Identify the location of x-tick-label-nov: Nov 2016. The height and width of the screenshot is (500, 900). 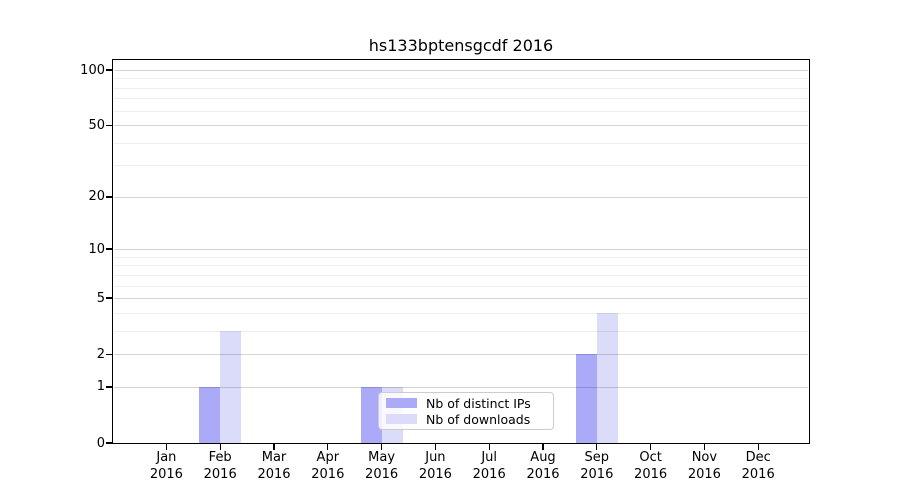
(704, 466).